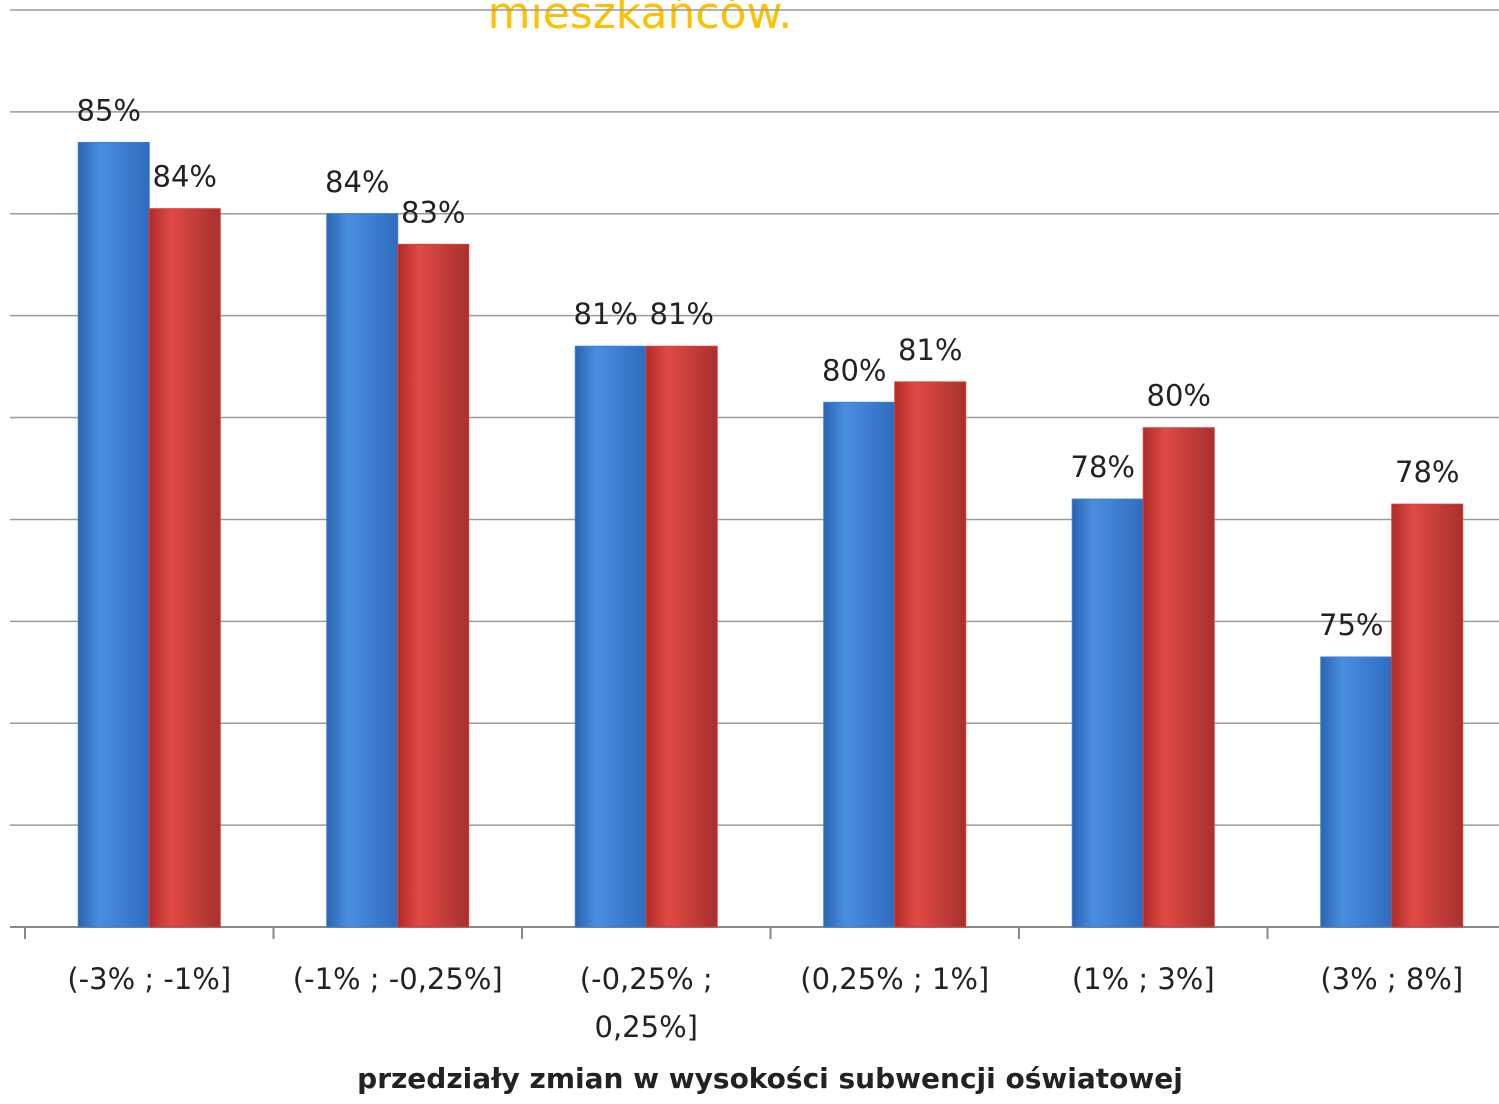 This screenshot has width=1499, height=1104. I want to click on data-label: 85%, so click(109, 110).